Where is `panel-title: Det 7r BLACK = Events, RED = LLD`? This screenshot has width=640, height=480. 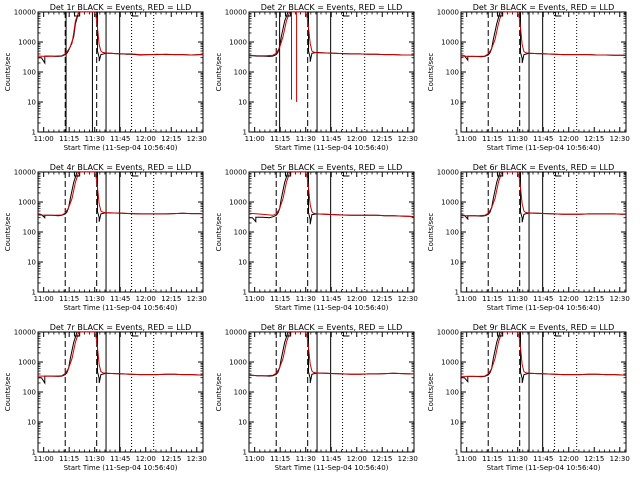 panel-title: Det 7r BLACK = Events, RED = LLD is located at coordinates (121, 327).